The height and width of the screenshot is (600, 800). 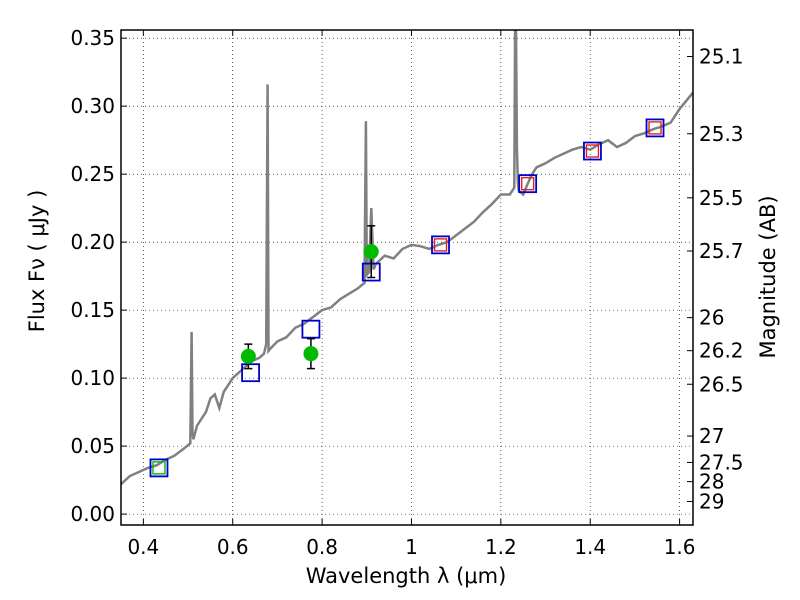 I want to click on x-tick-label: 1.2, so click(x=501, y=547).